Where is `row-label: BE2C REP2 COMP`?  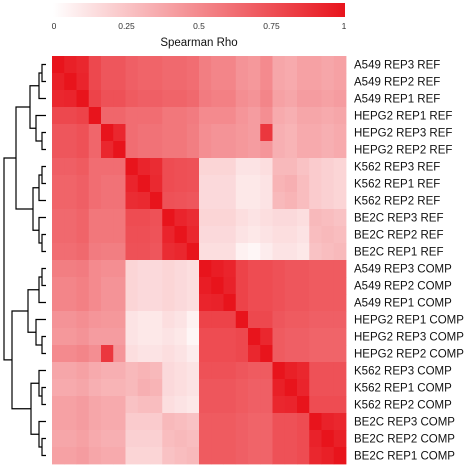 row-label: BE2C REP2 COMP is located at coordinates (404, 440).